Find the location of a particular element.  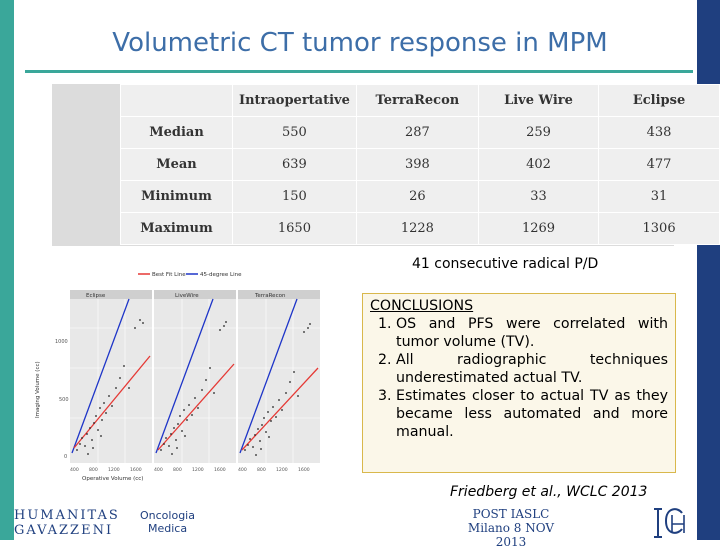

citation: Friedberg et al., WCLC 2013 is located at coordinates (549, 492).